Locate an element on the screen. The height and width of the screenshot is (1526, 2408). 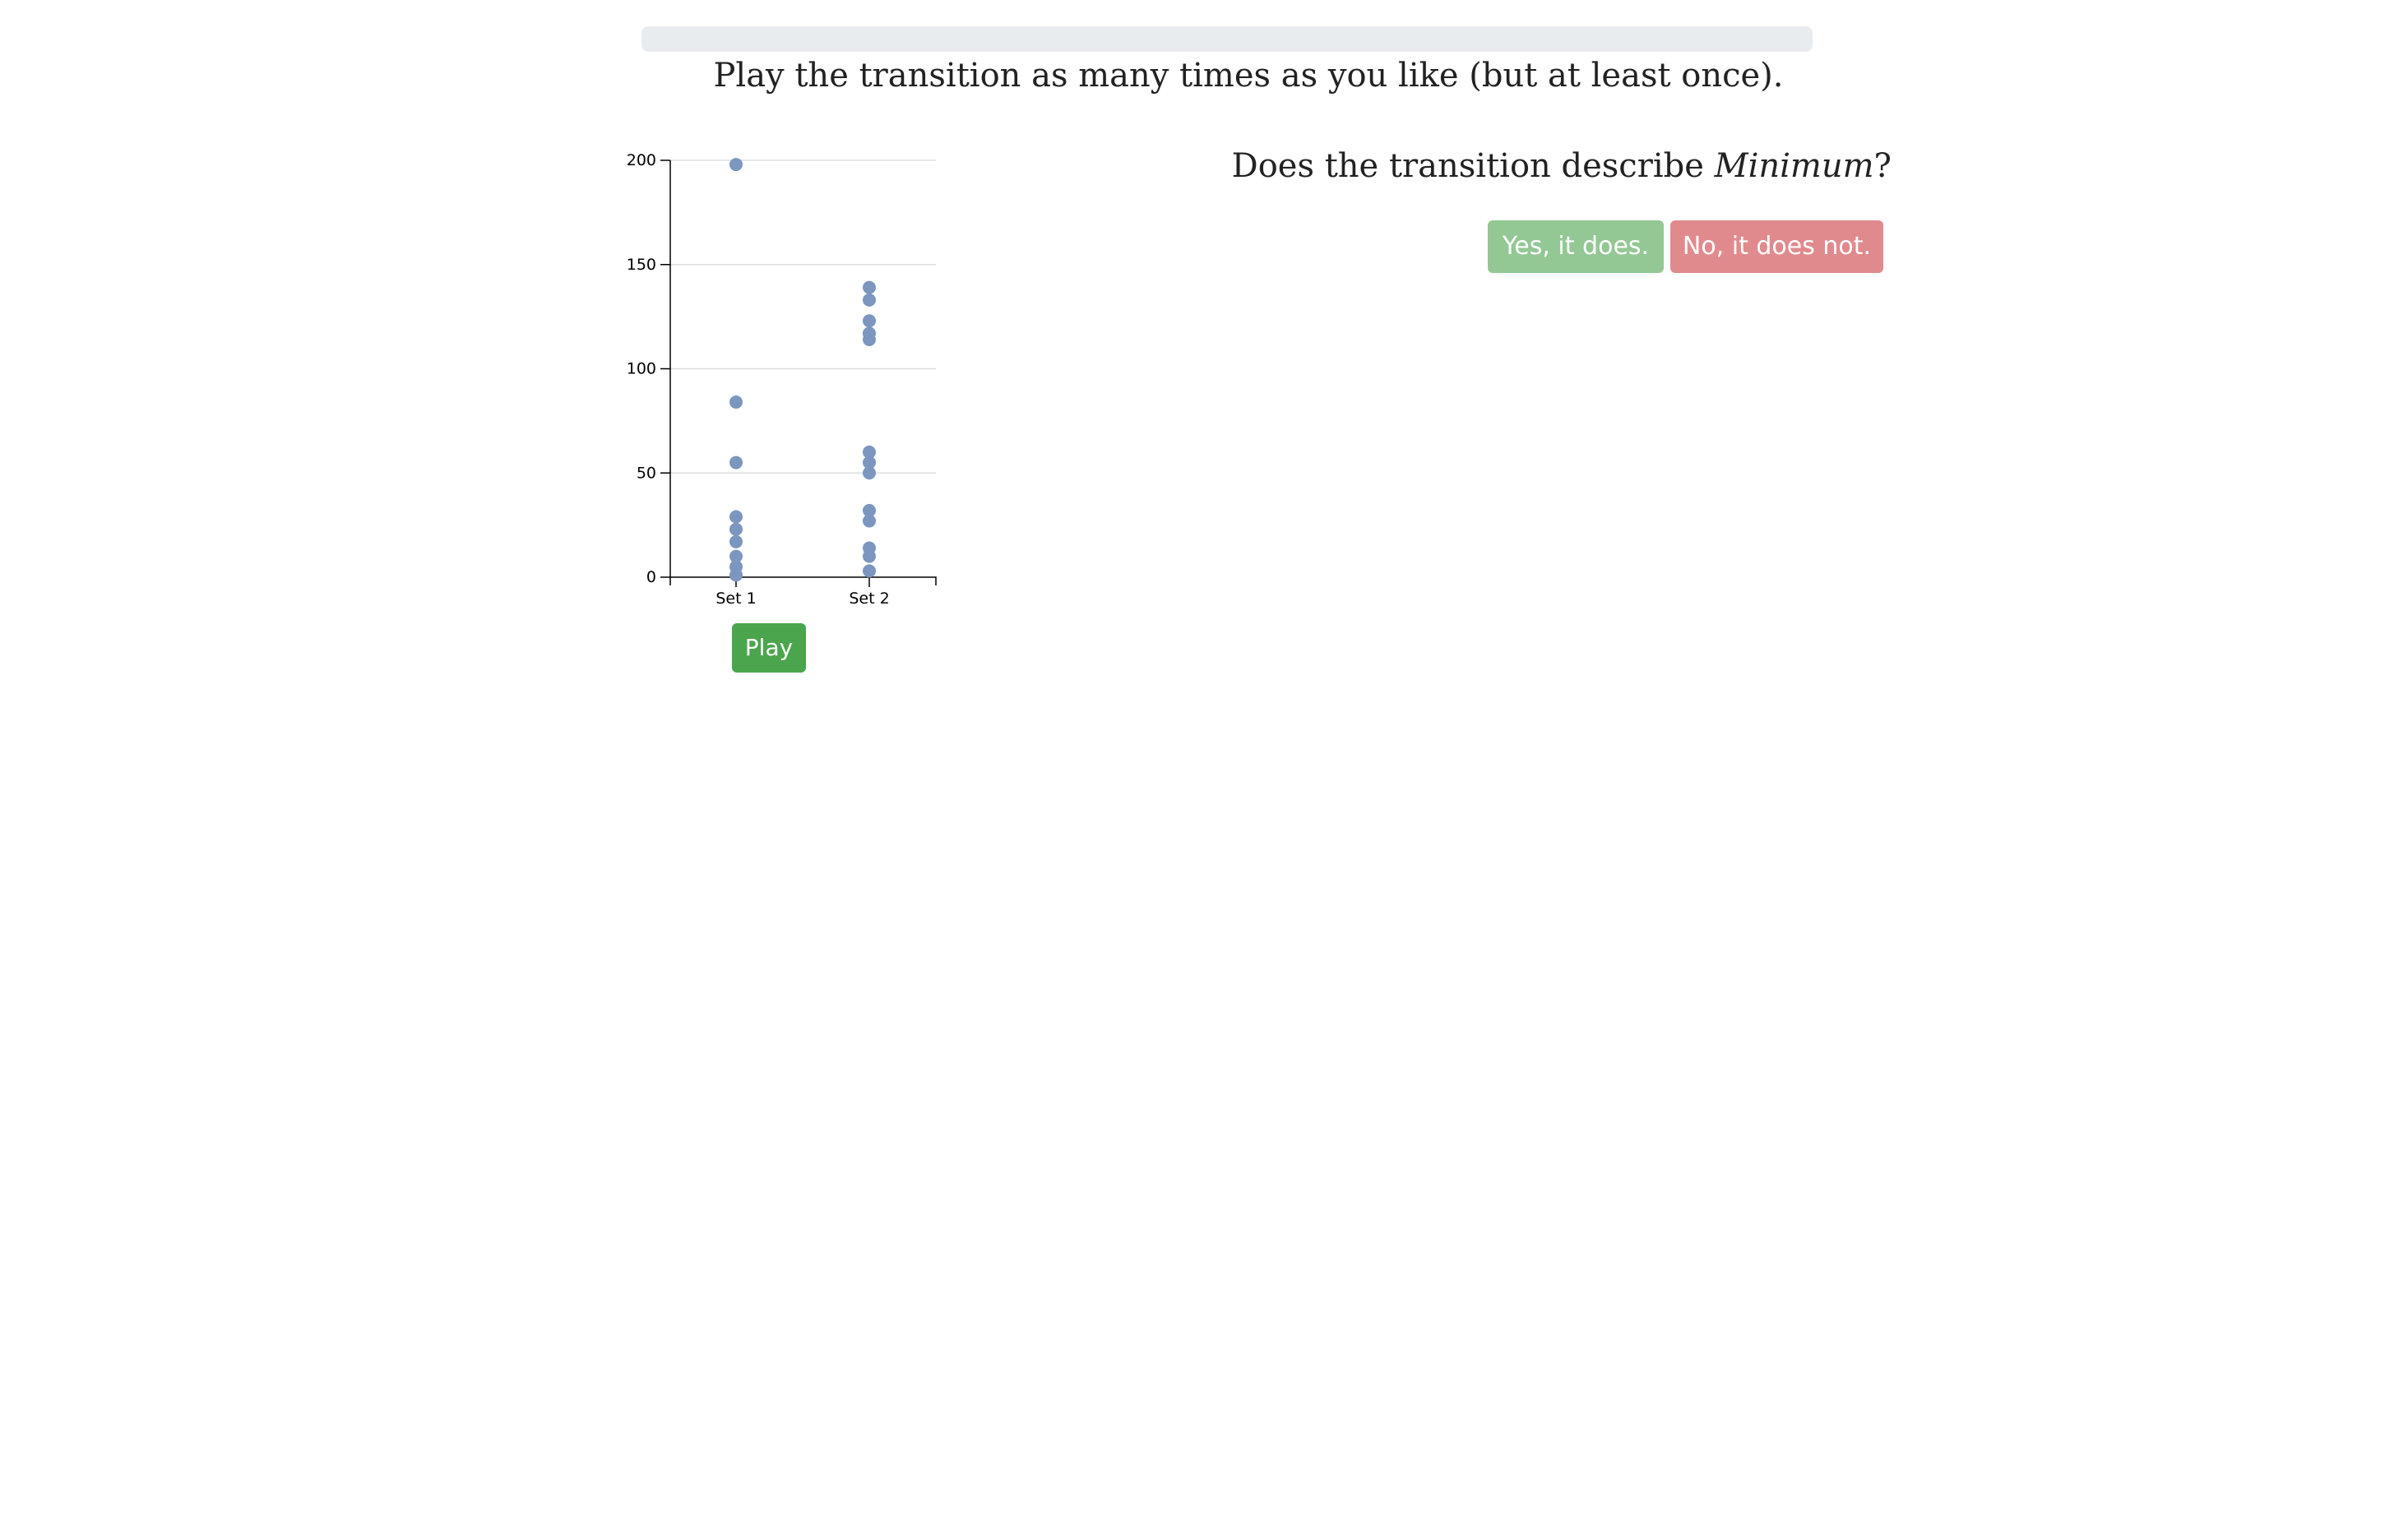
question-prefix: Does the transition describe is located at coordinates (1473, 166).